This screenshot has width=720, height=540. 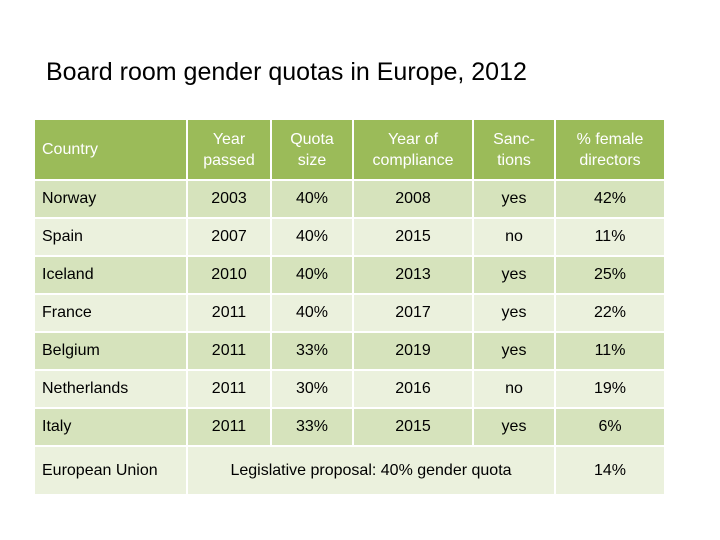 I want to click on header-country: Country, so click(x=111, y=150).